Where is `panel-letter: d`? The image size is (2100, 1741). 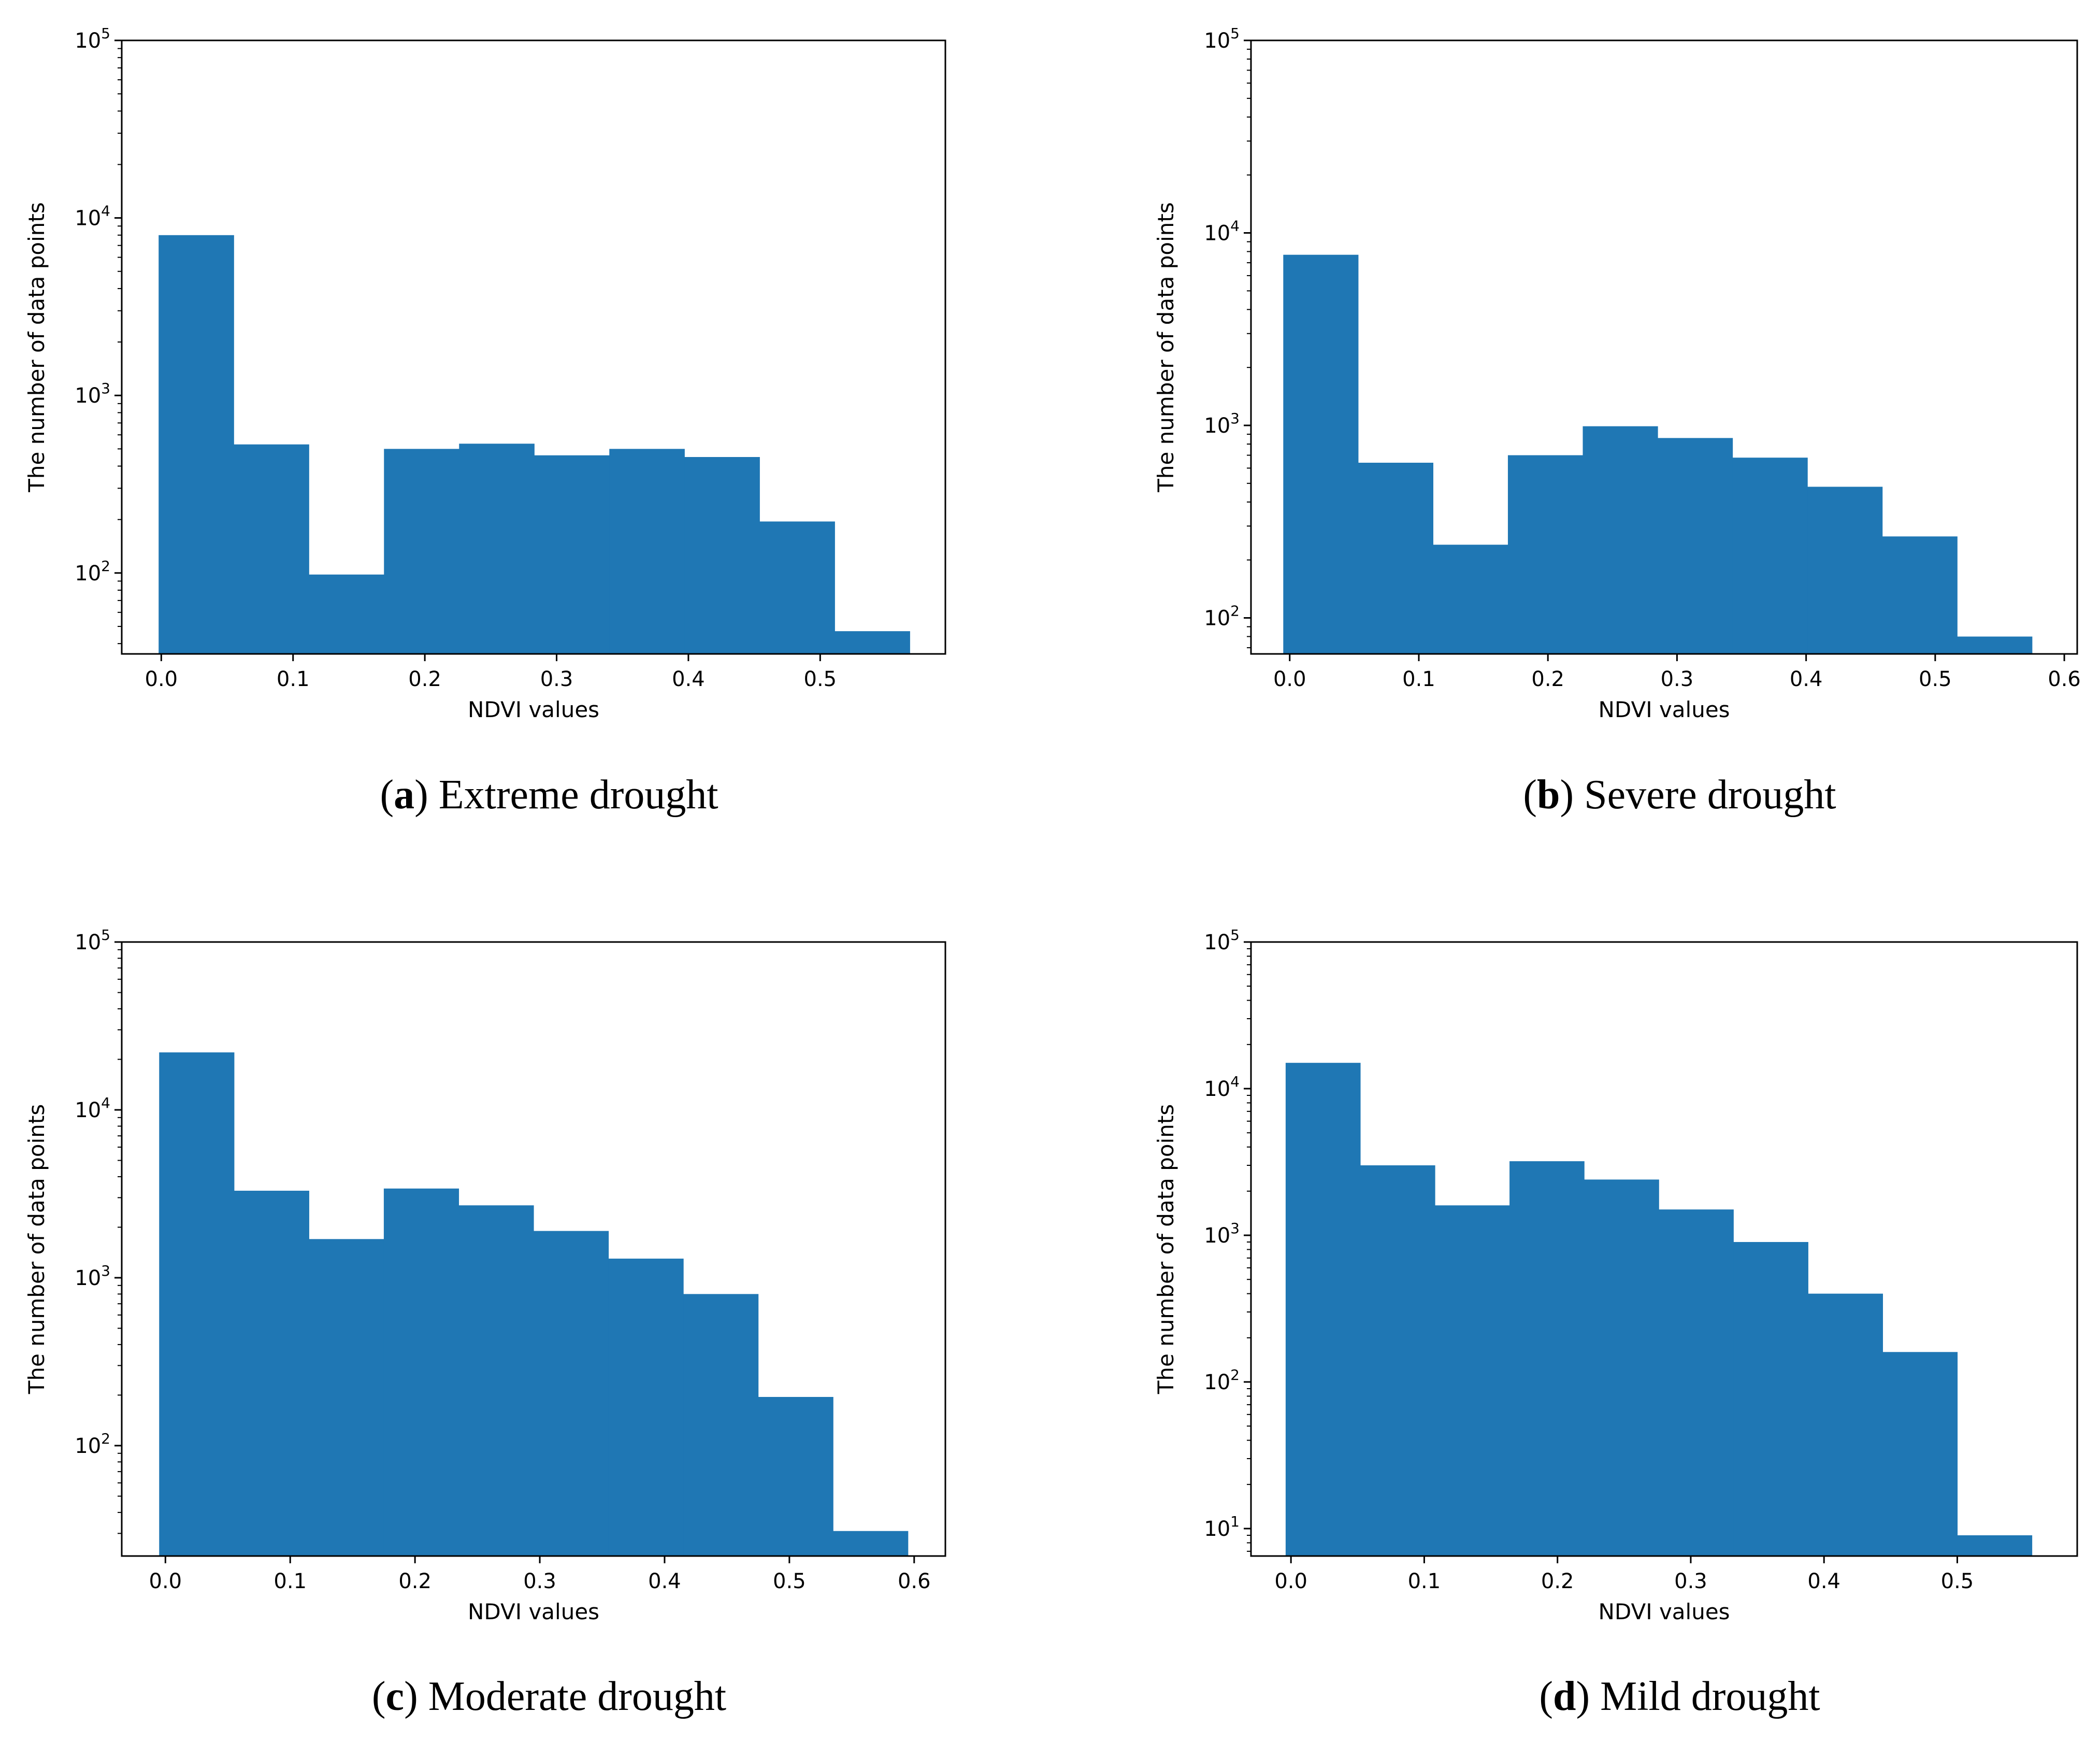
panel-letter: d is located at coordinates (1565, 1697).